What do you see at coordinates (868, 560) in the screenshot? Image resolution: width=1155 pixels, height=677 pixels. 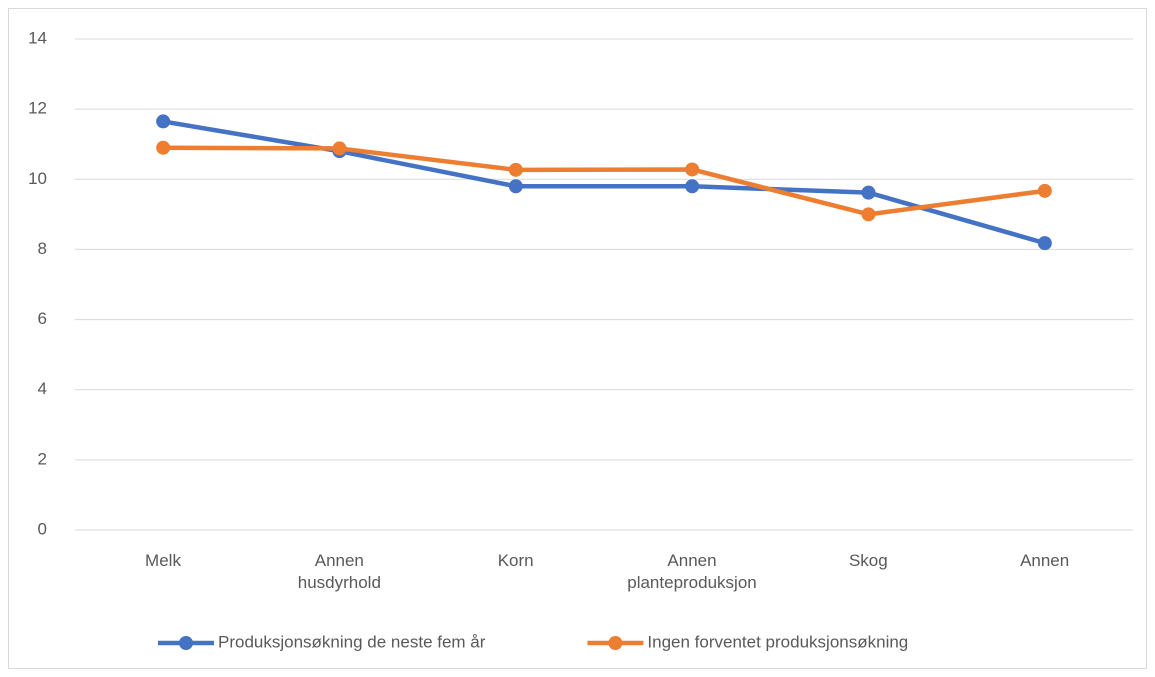 I see `x-tick-label: Skog` at bounding box center [868, 560].